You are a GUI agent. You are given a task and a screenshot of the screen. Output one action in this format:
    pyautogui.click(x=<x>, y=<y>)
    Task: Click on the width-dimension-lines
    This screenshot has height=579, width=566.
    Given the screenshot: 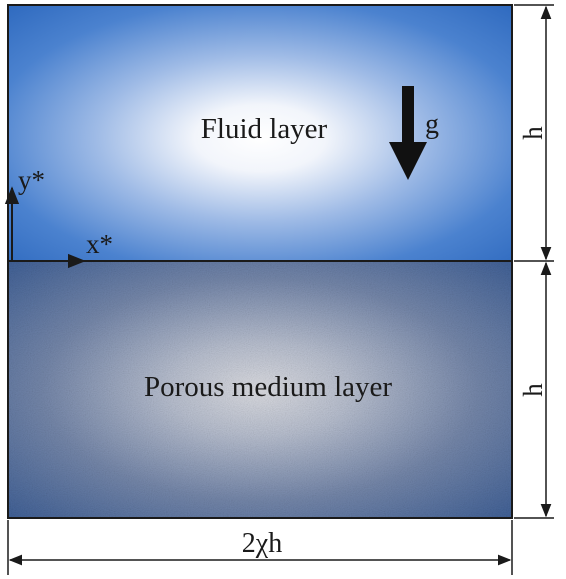 What is the action you would take?
    pyautogui.click(x=260, y=547)
    